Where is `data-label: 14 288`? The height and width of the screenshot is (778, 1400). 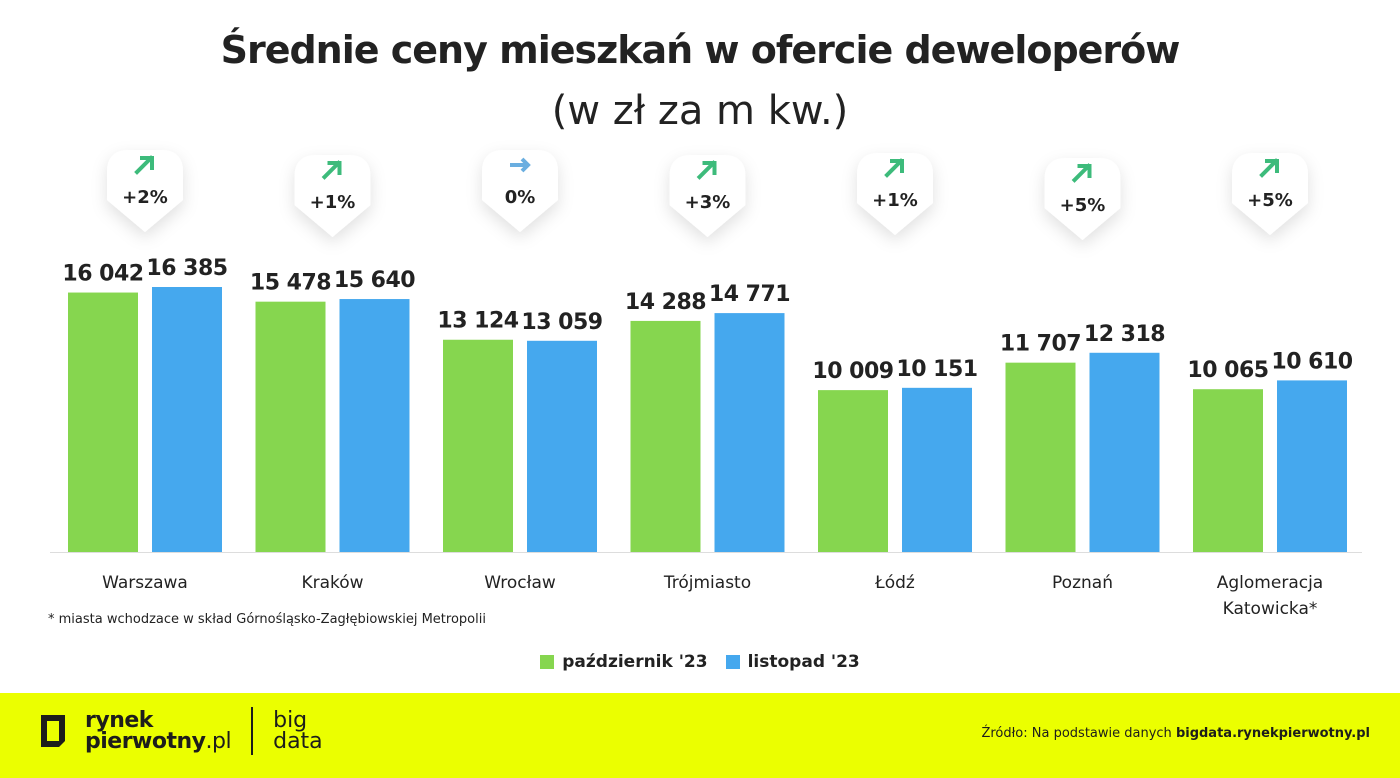 data-label: 14 288 is located at coordinates (665, 302).